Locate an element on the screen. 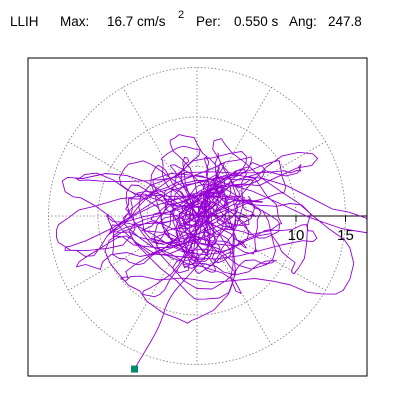 The height and width of the screenshot is (400, 400). max-amplitude-marker is located at coordinates (135, 369).